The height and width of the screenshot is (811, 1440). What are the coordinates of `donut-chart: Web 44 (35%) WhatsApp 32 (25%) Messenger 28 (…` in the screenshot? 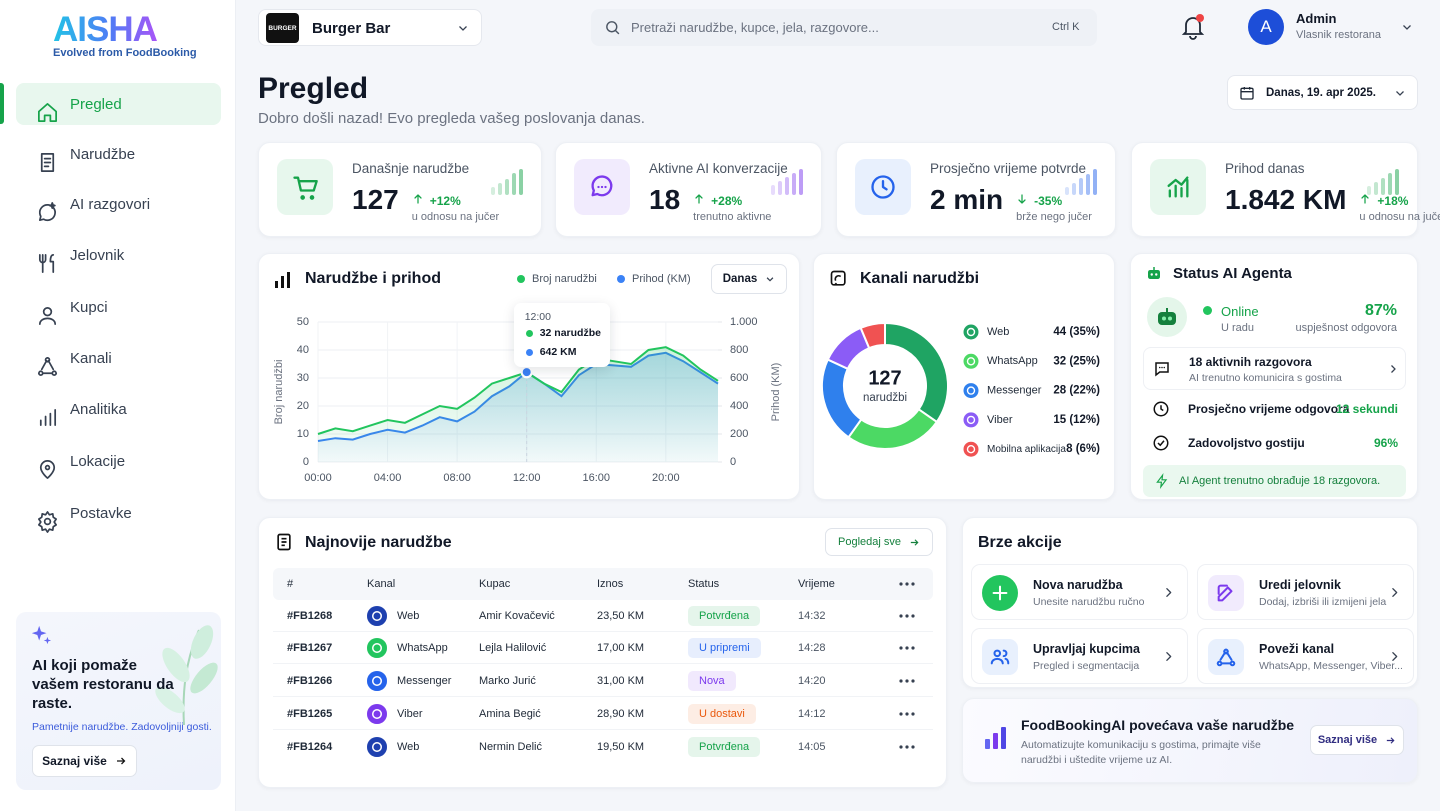 It's located at (960, 389).